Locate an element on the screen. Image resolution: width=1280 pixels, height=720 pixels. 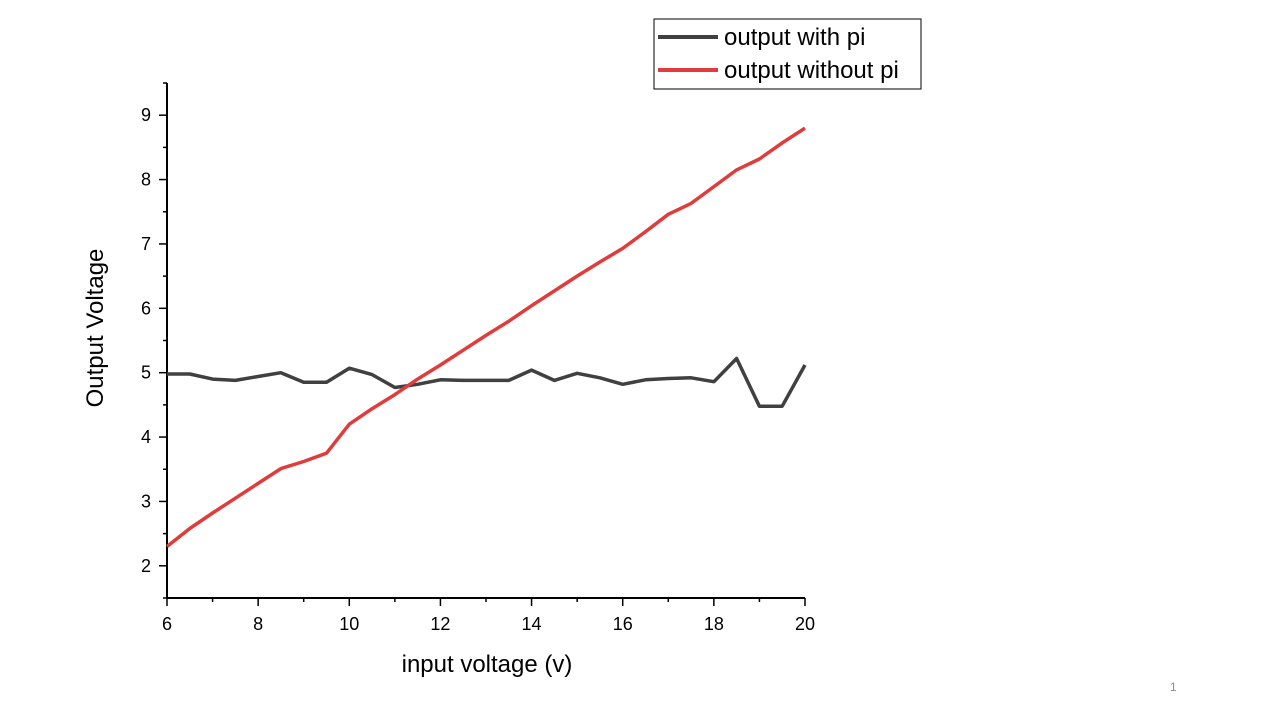
x-tick-label: 16 is located at coordinates (623, 624).